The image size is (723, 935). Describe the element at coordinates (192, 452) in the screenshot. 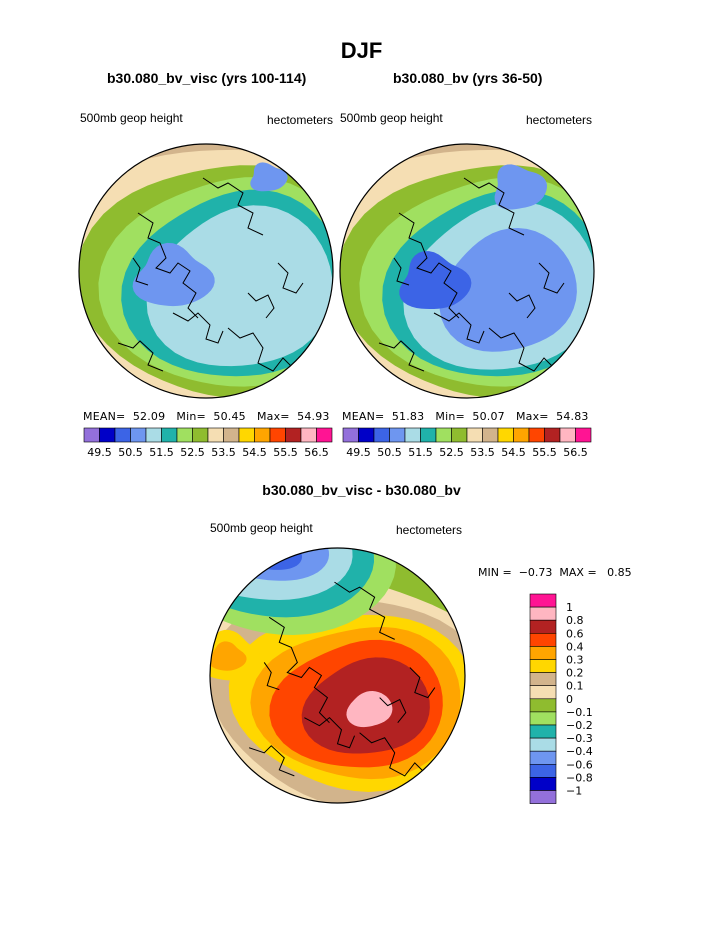

I see `left-colorbar-tick-label: 52.5` at that location.